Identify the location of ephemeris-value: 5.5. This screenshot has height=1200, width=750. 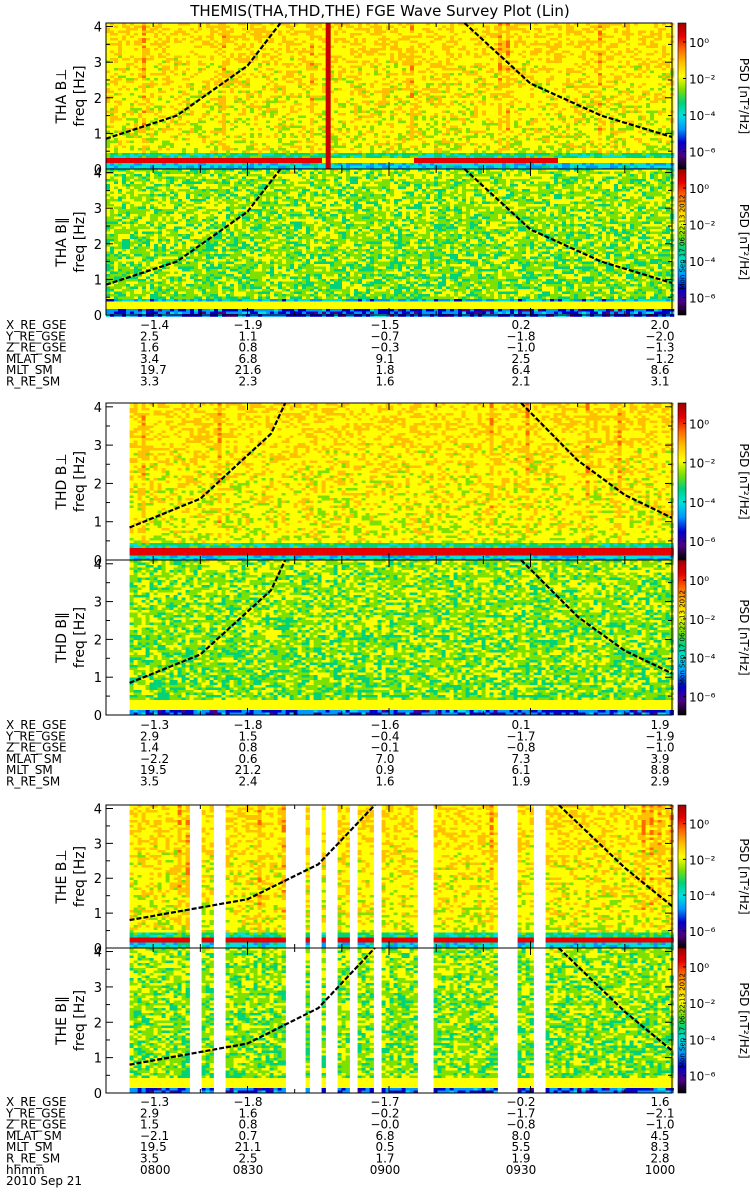
(520, 1147).